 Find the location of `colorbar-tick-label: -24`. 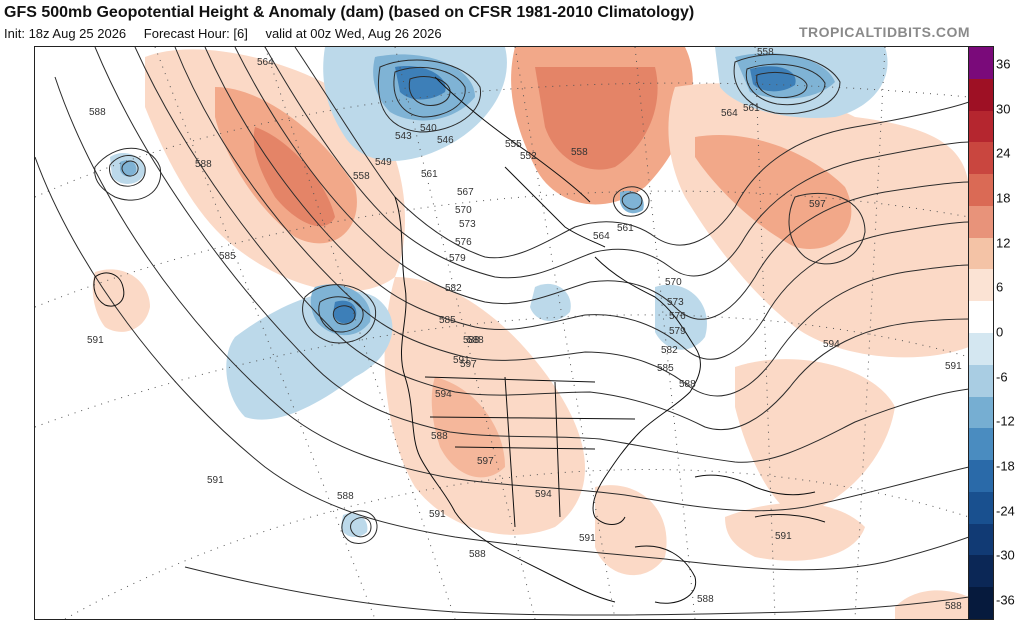

colorbar-tick-label: -24 is located at coordinates (1005, 511).